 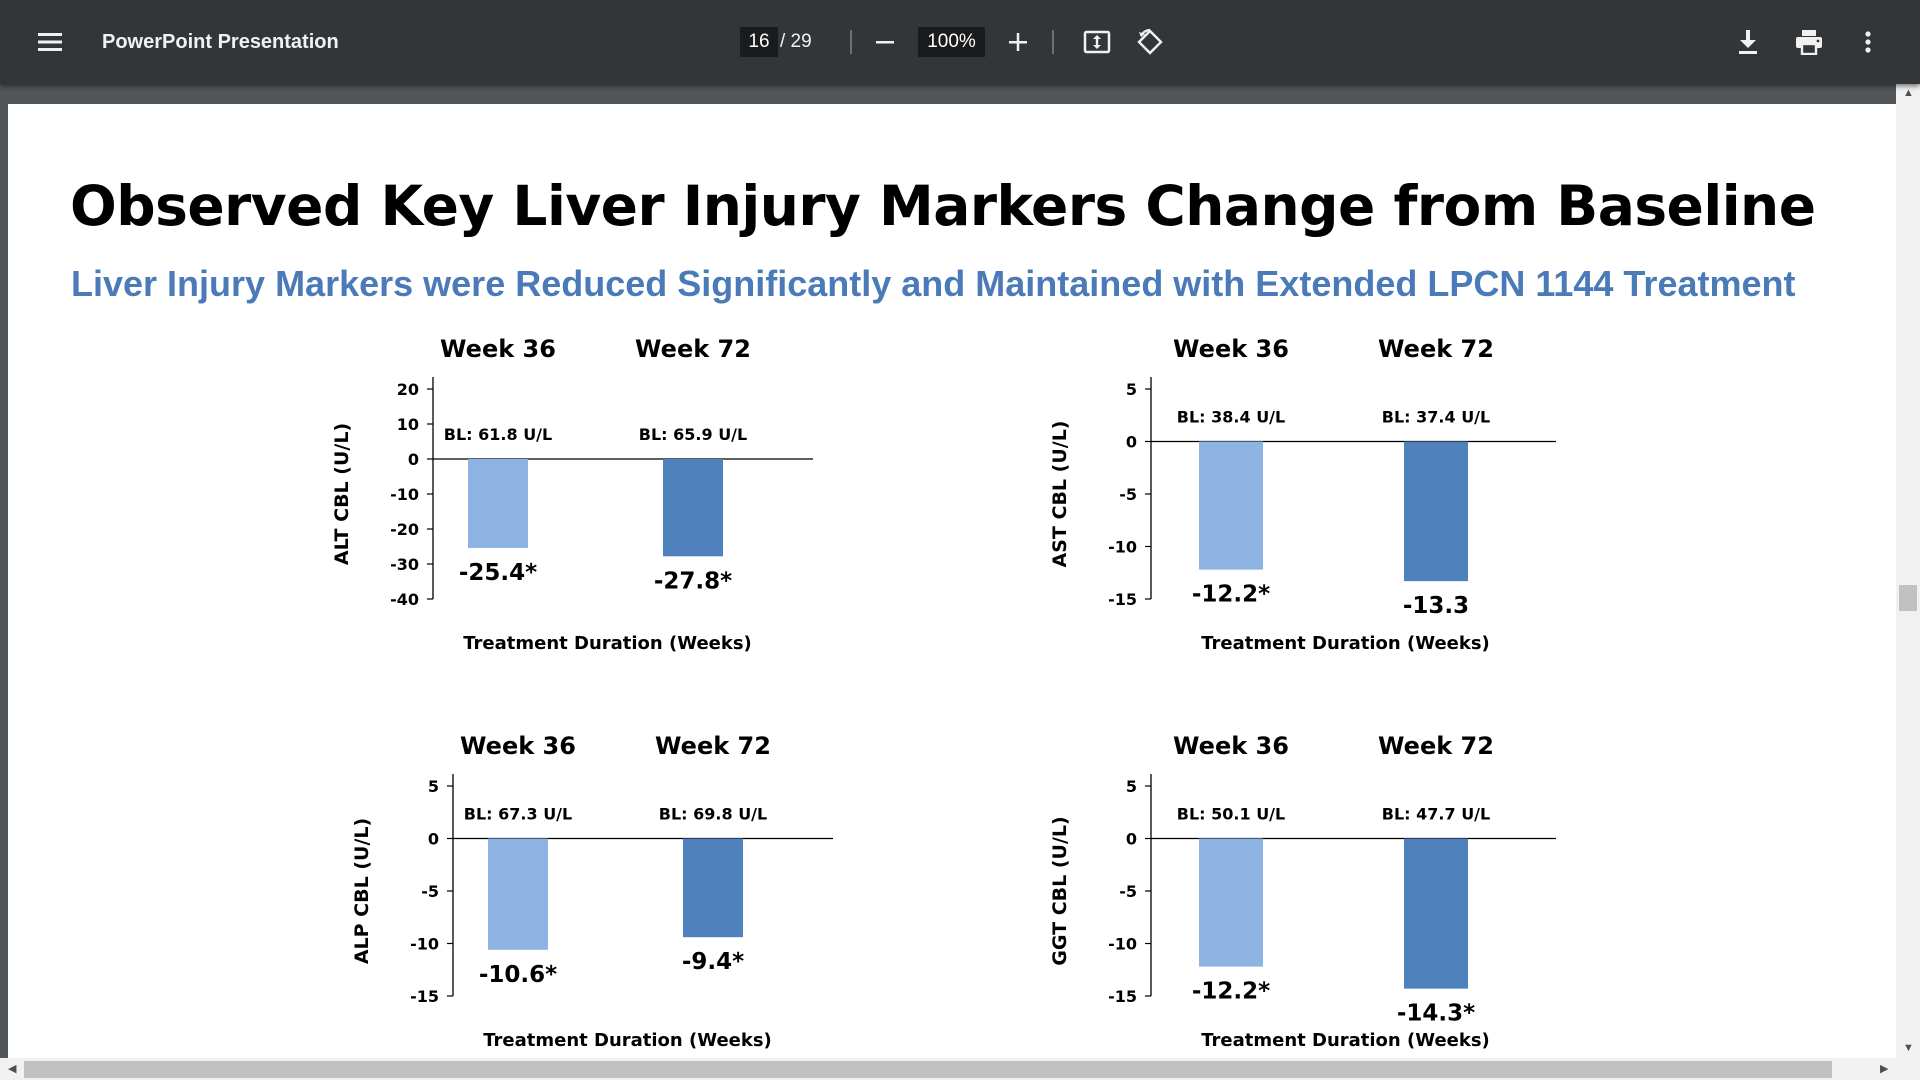 I want to click on more-vert-icon, so click(x=1868, y=42).